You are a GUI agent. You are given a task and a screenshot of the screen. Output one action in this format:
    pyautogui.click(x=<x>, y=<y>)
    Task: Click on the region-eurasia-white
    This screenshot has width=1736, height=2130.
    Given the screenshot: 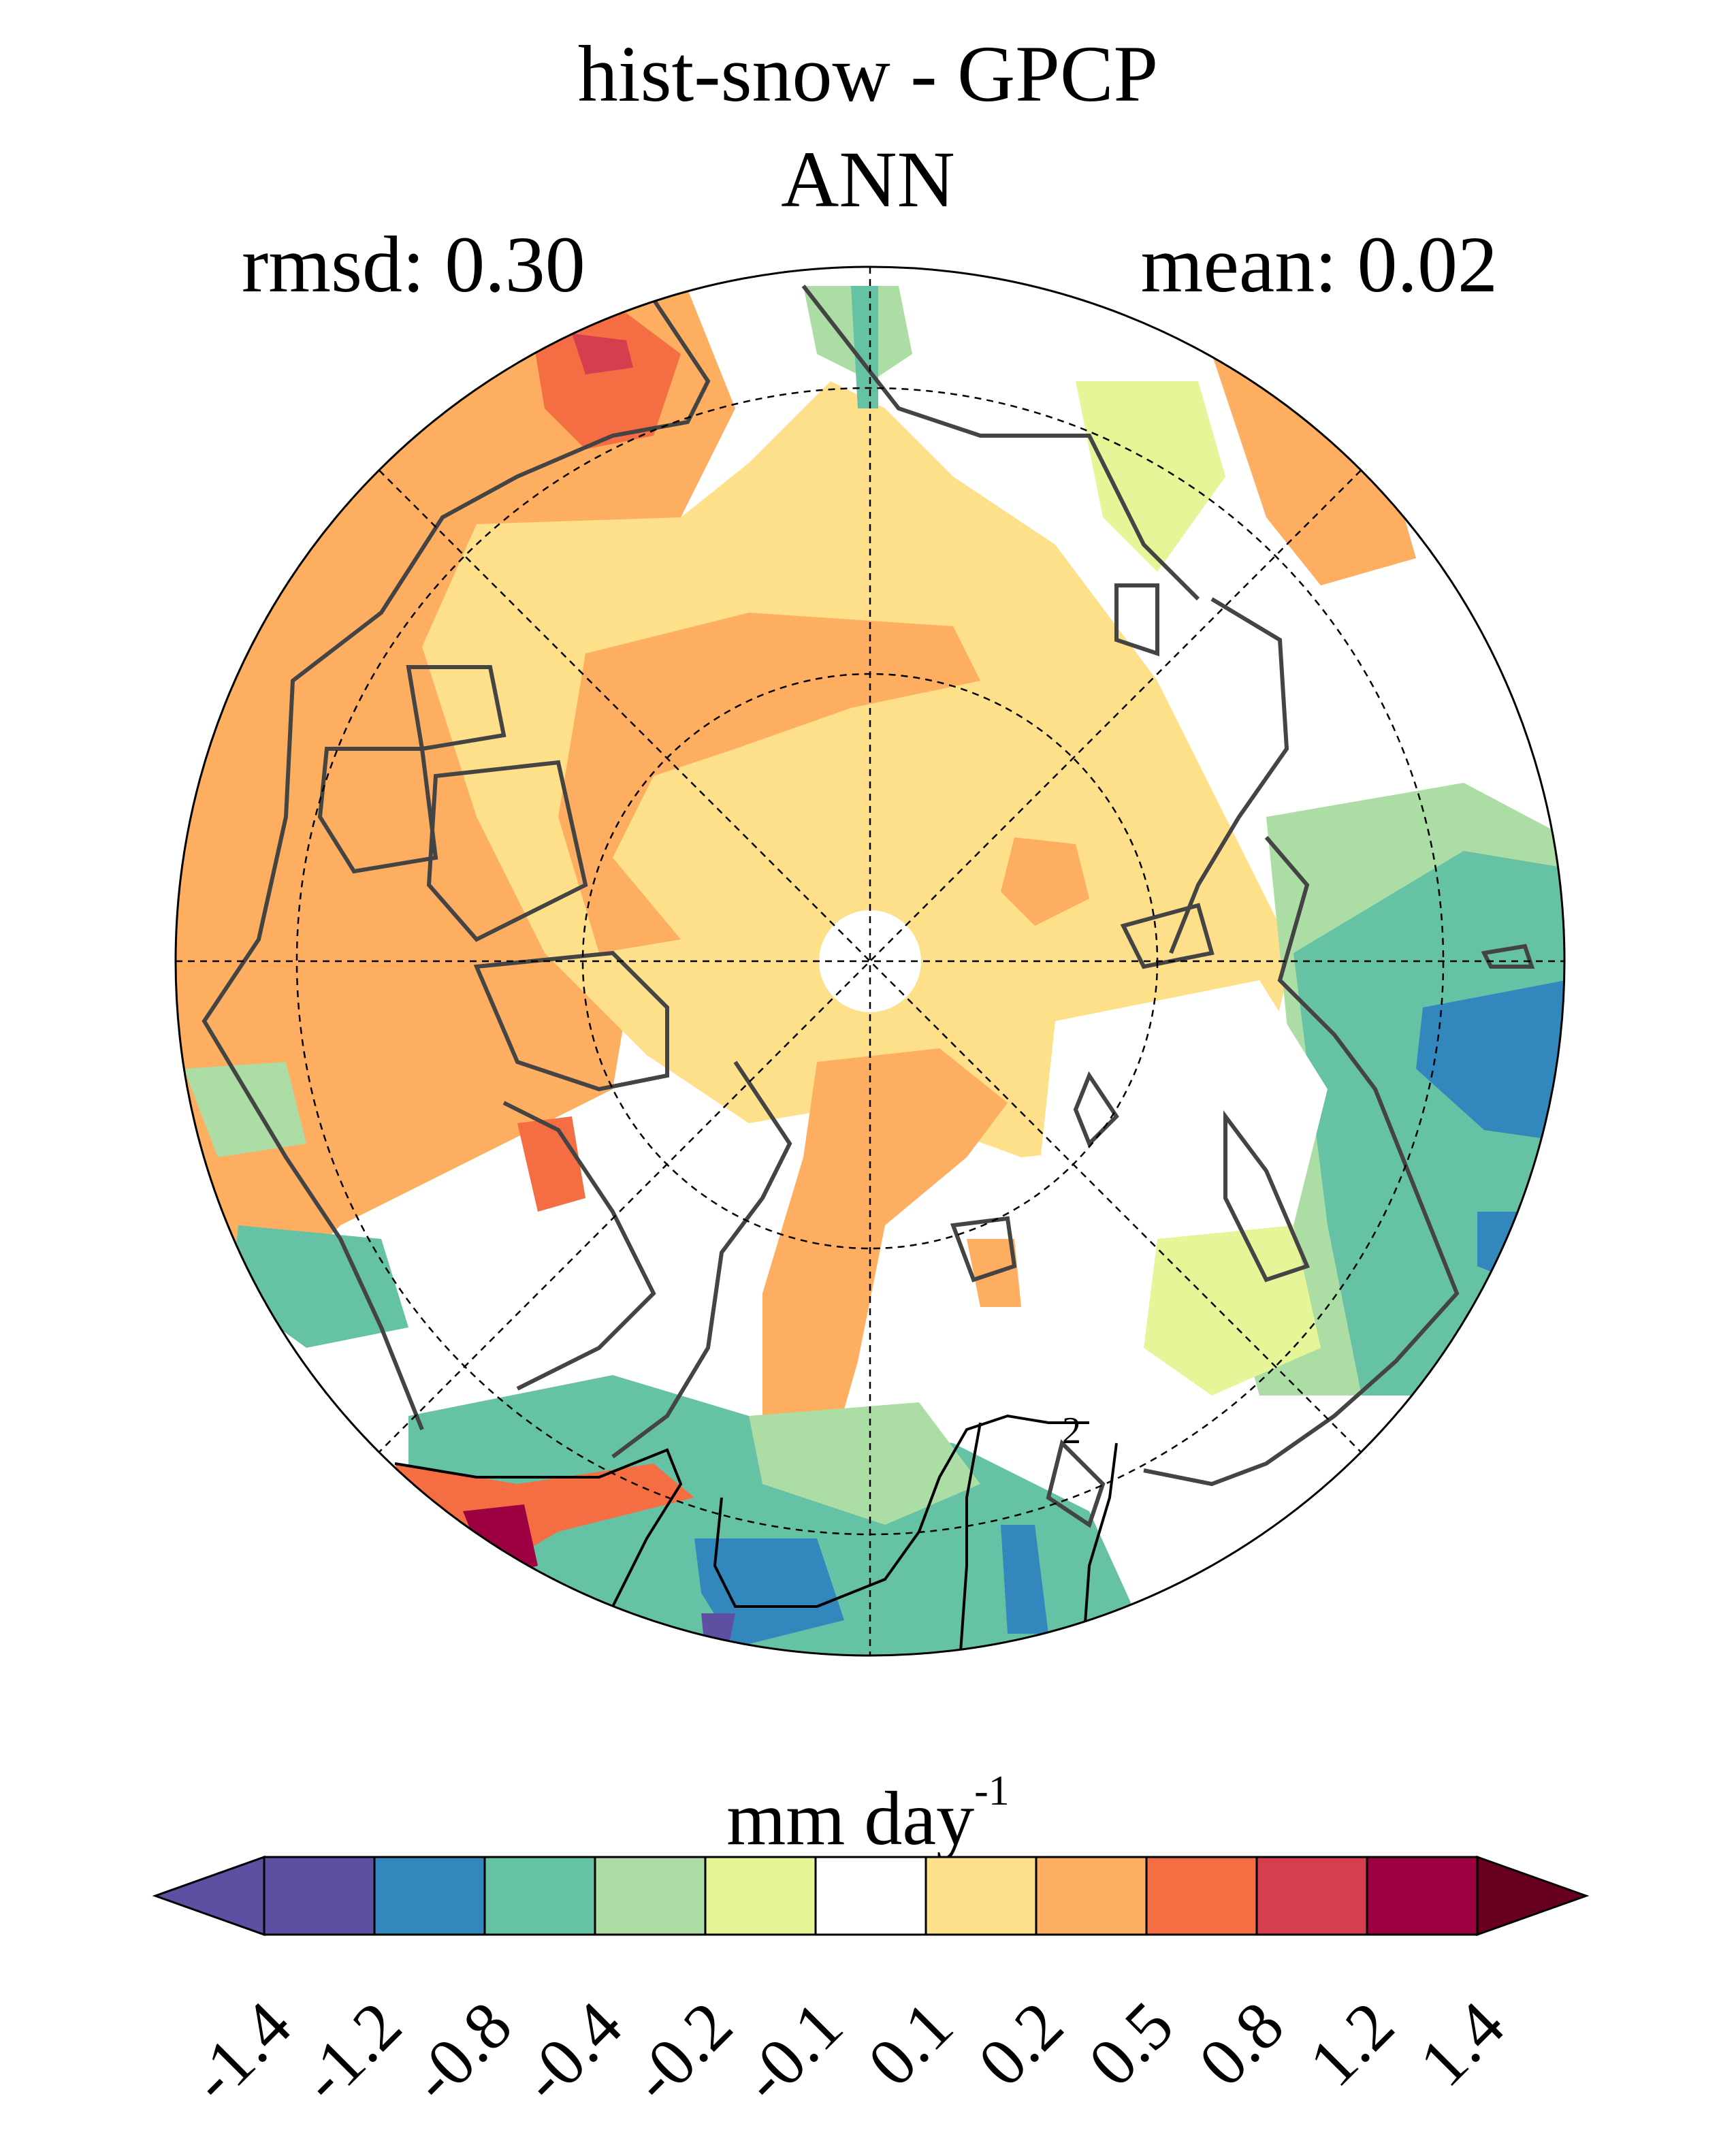 What is the action you would take?
    pyautogui.click(x=1181, y=1119)
    